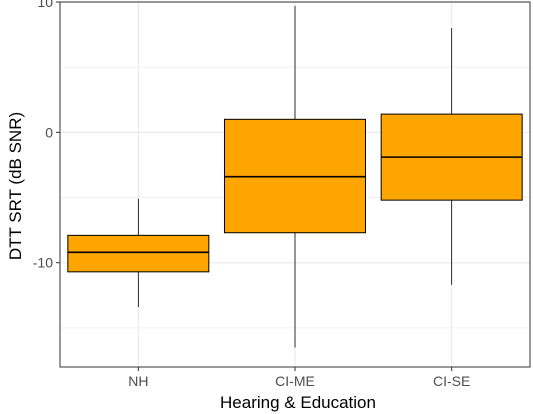  I want to click on x-axis-title: Hearing & Education, so click(298, 402).